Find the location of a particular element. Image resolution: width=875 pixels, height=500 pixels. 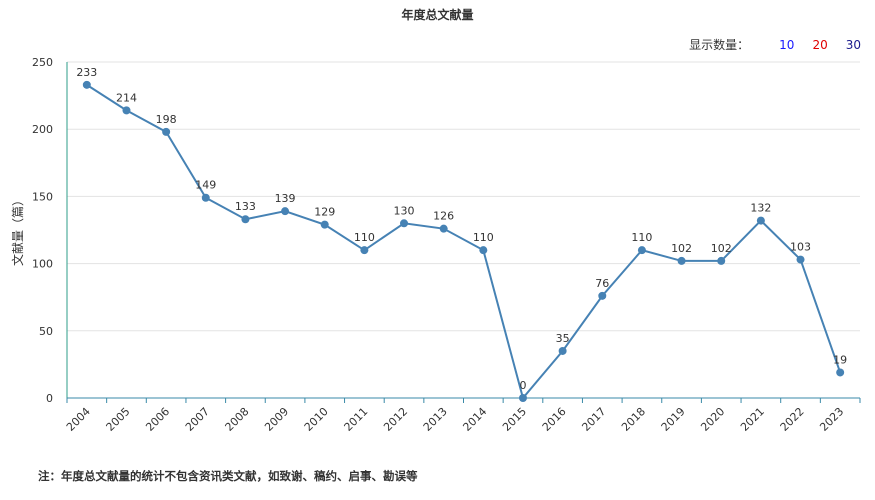

display-count-selector: 显示数量： 10 20 30 is located at coordinates (775, 44).